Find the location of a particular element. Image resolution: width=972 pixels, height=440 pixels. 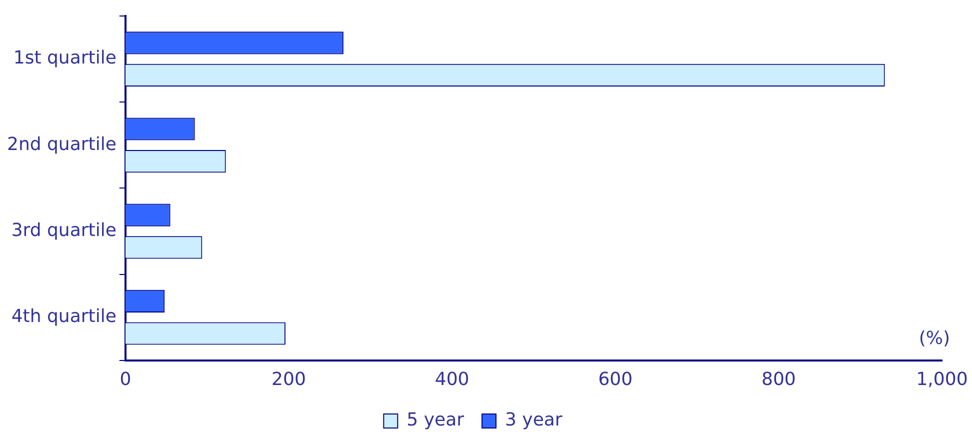

y-tick-label: 3rd quartile is located at coordinates (63, 230).